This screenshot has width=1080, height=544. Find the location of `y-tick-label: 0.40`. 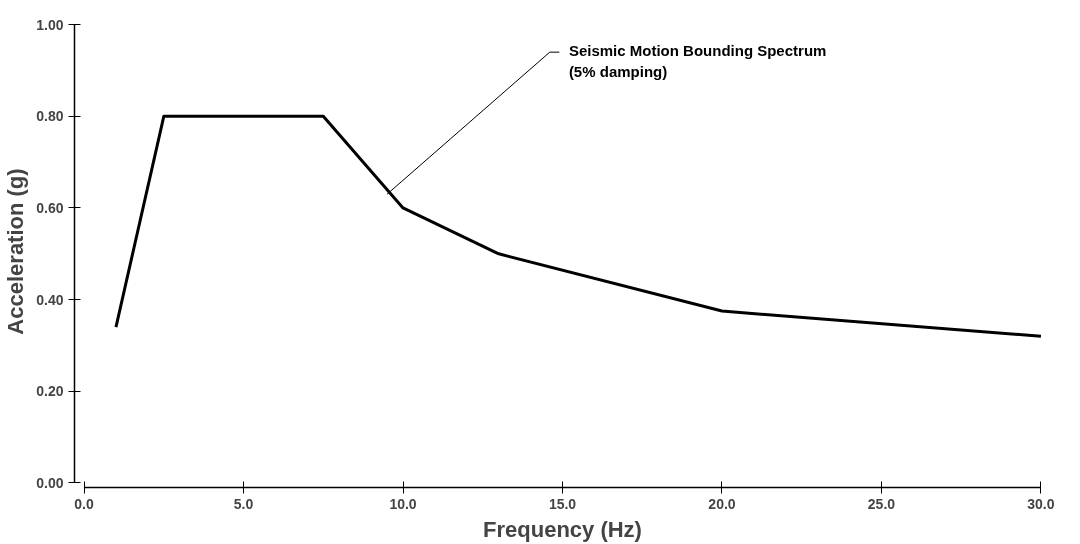

y-tick-label: 0.40 is located at coordinates (50, 299).